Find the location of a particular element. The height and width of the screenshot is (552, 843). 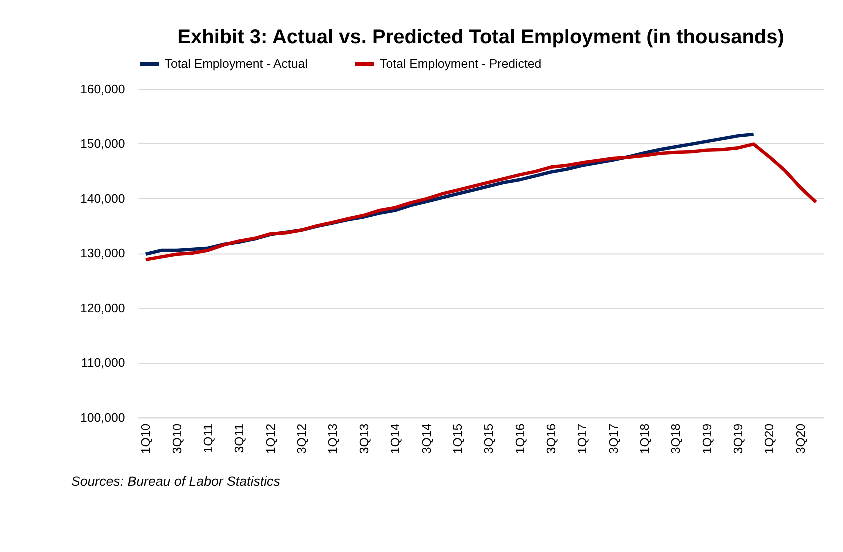

x-tick-label: 1Q14 is located at coordinates (395, 439).